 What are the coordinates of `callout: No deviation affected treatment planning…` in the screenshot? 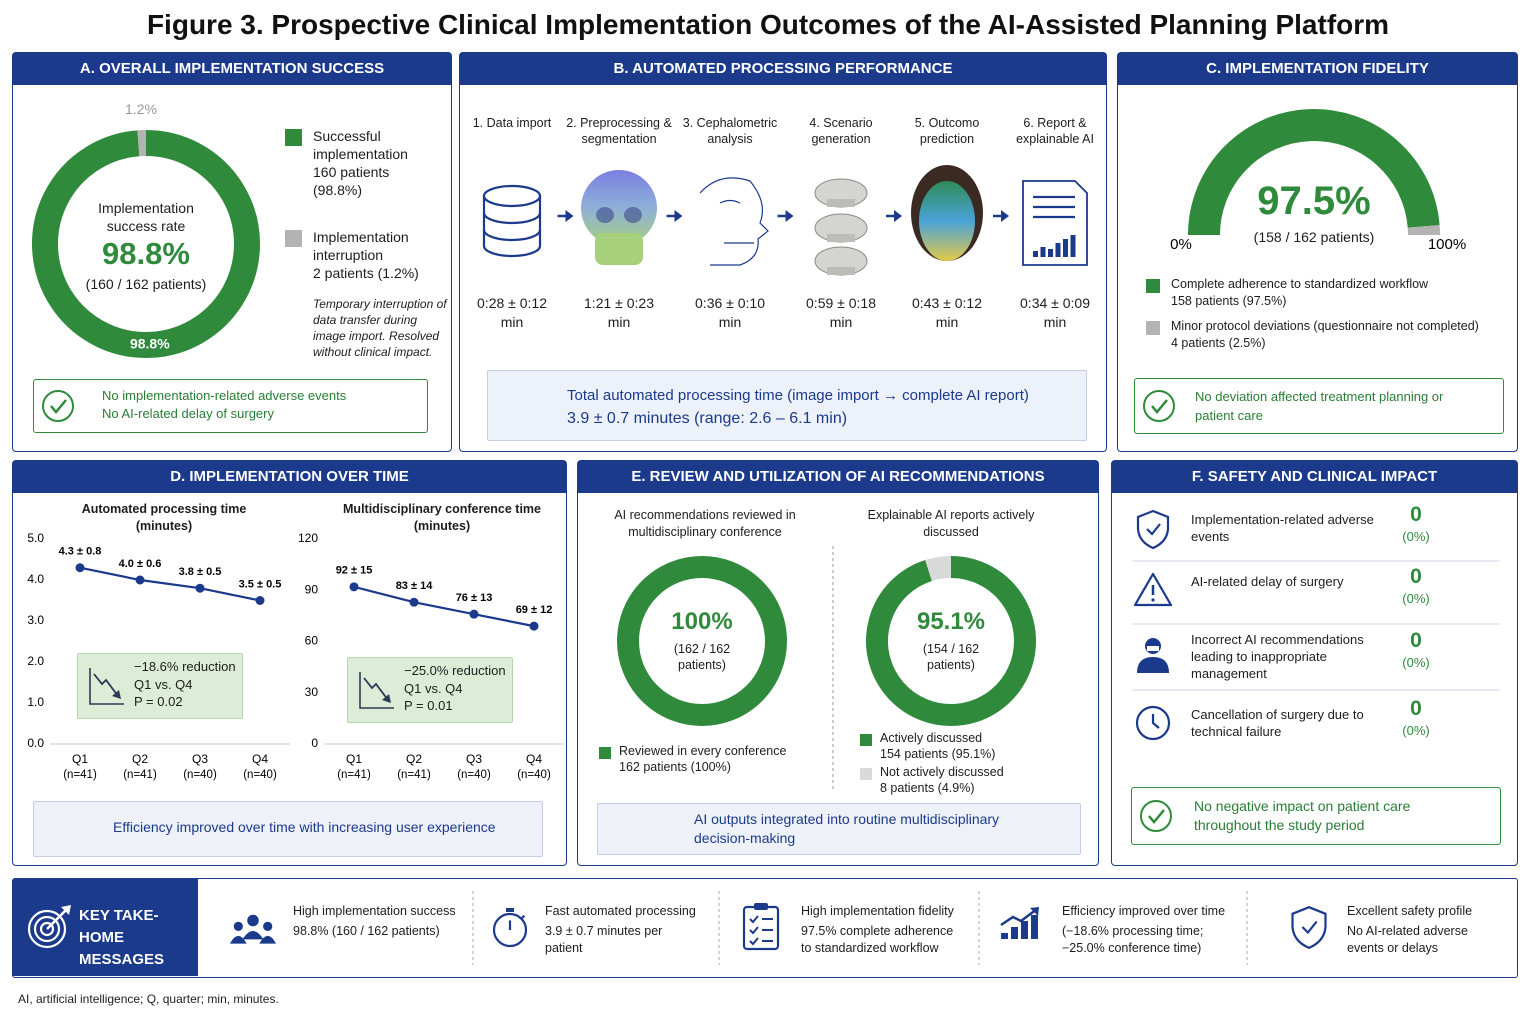 It's located at (1319, 406).